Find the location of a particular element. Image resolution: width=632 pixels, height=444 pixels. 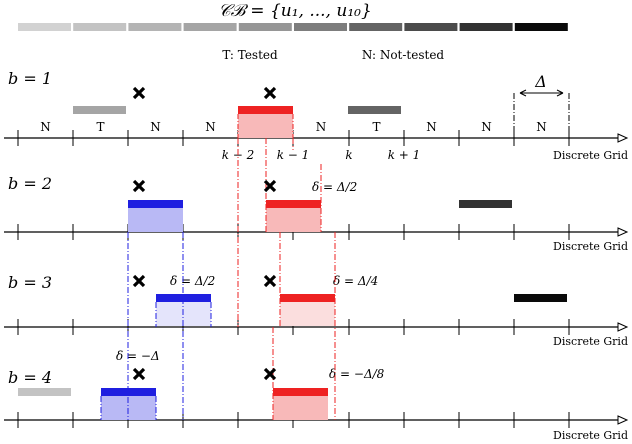

annotation-b2-shift: δ = Δ/2 is located at coordinates (334, 187).